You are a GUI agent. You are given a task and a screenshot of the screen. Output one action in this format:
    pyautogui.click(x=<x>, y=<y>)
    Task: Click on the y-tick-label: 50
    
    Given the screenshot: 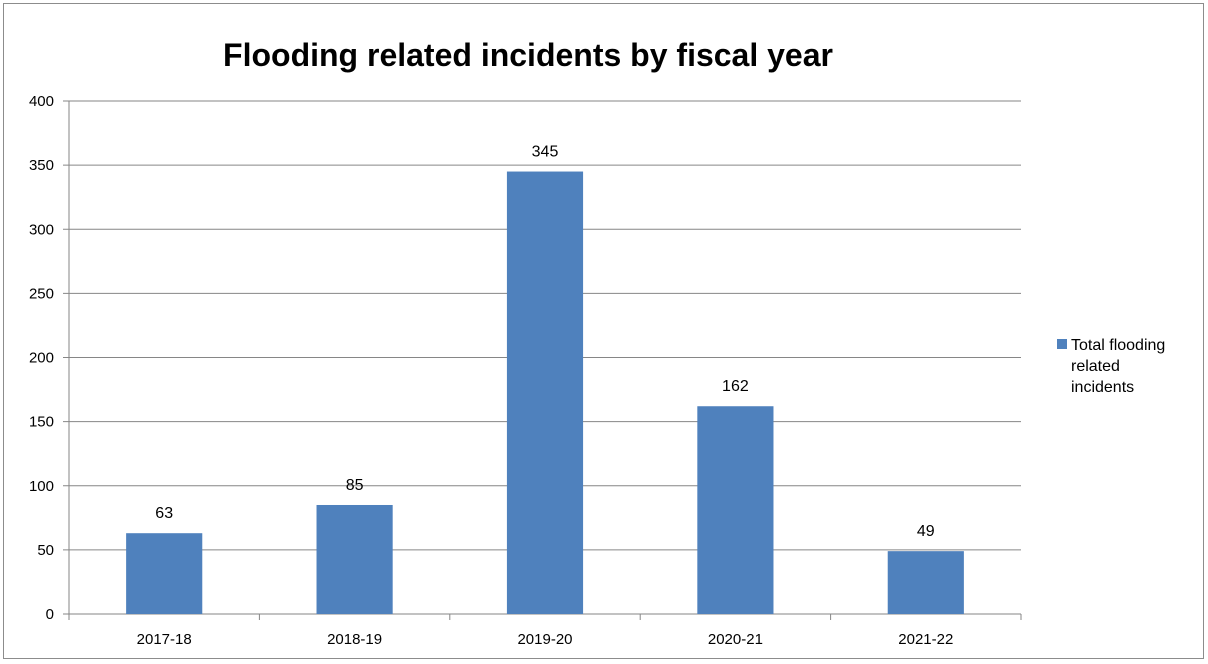 What is the action you would take?
    pyautogui.click(x=45, y=550)
    